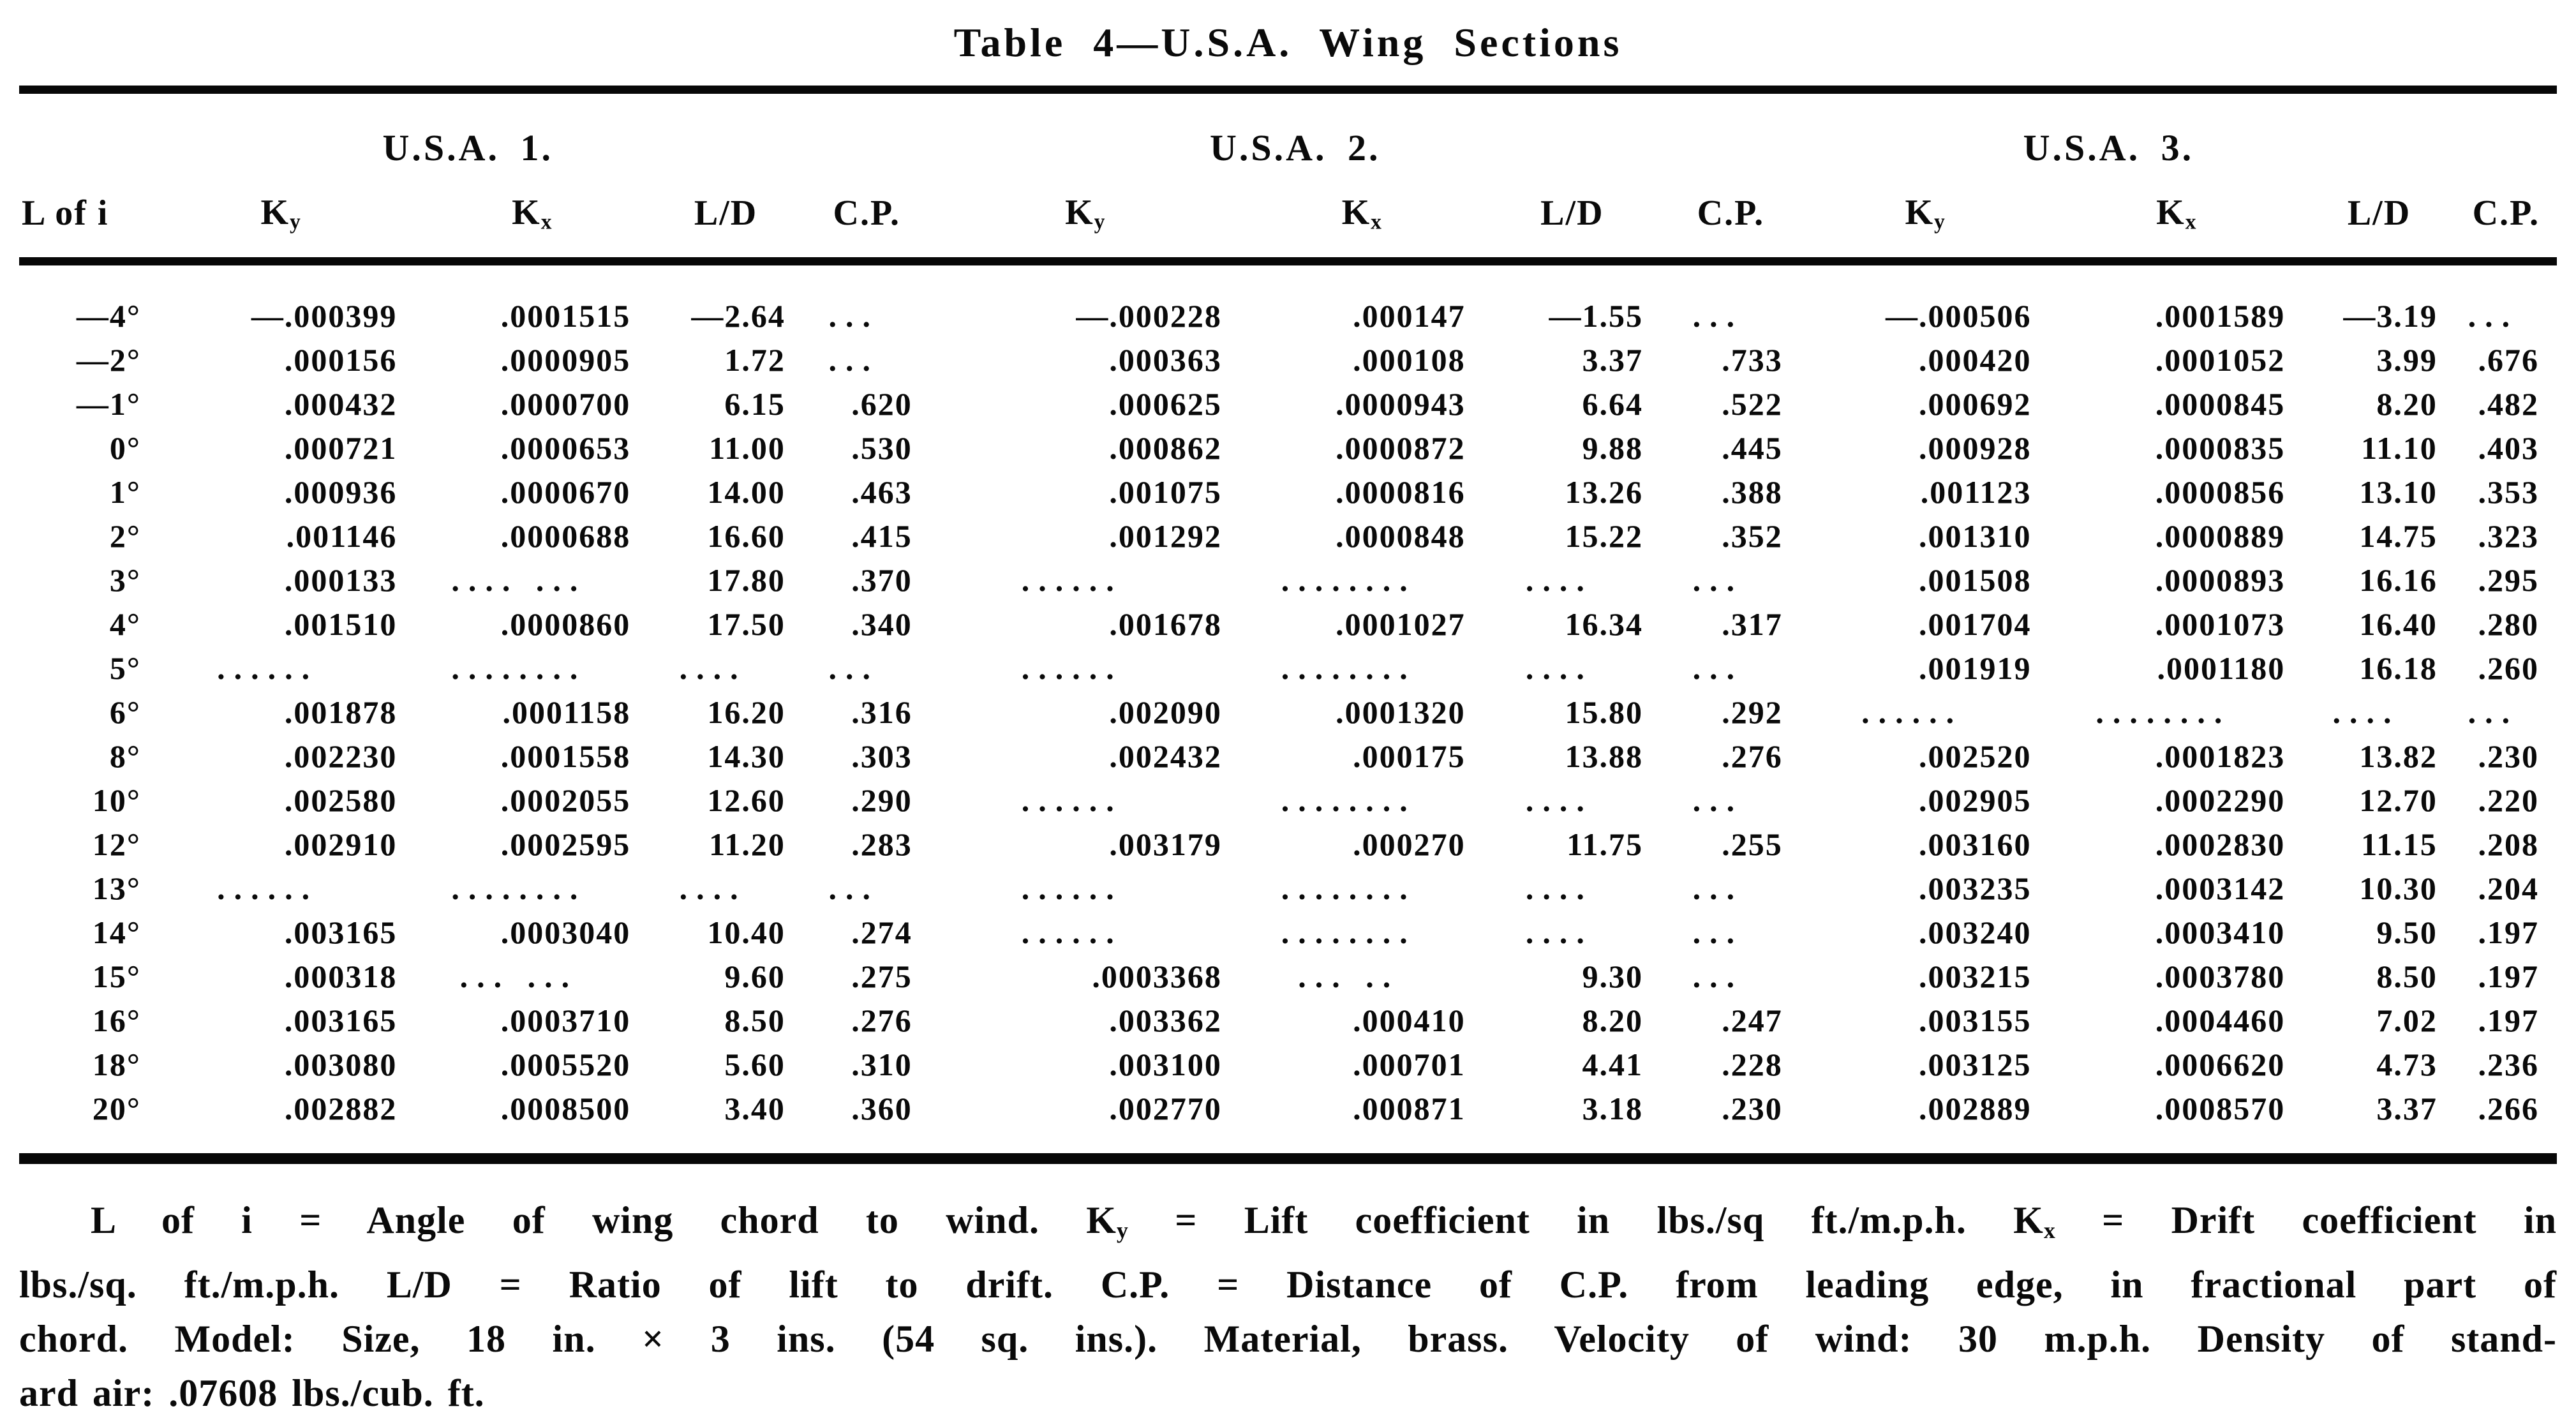 The image size is (2576, 1418). I want to click on angle-cell: 6°, so click(125, 712).